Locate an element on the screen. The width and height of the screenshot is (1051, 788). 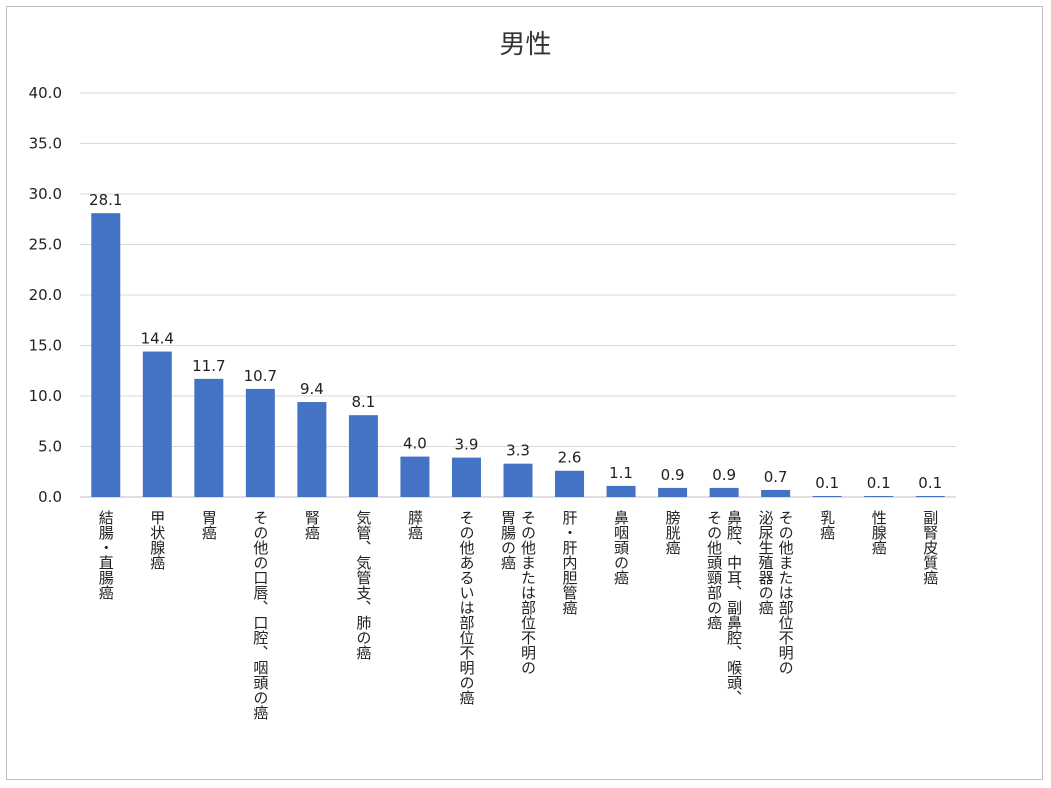
category-label: 腎癌 is located at coordinates (312, 525).